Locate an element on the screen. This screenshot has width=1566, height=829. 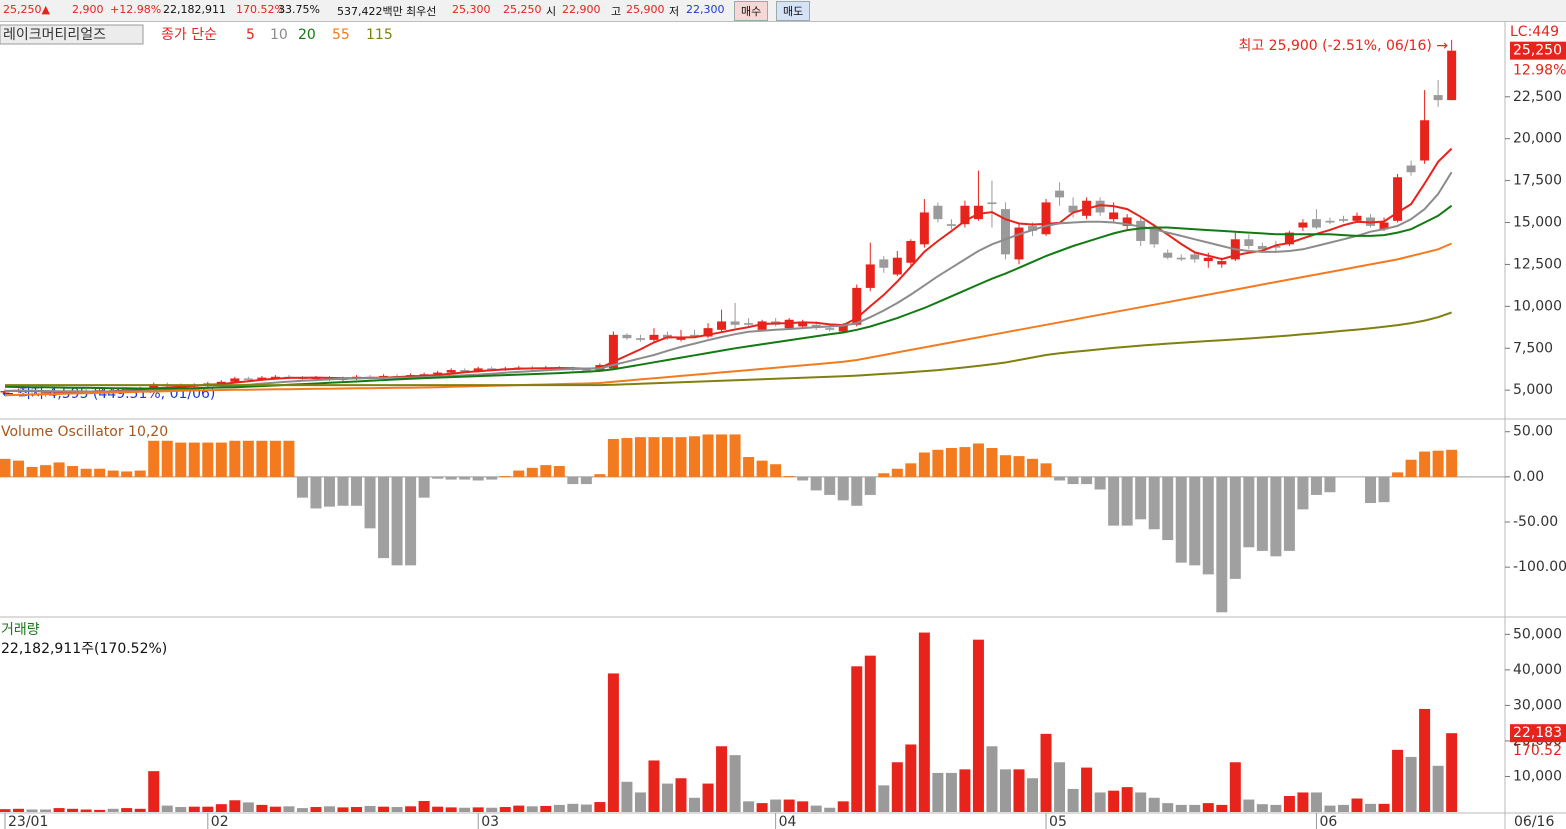
buy-button: 매수 is located at coordinates (751, 11).